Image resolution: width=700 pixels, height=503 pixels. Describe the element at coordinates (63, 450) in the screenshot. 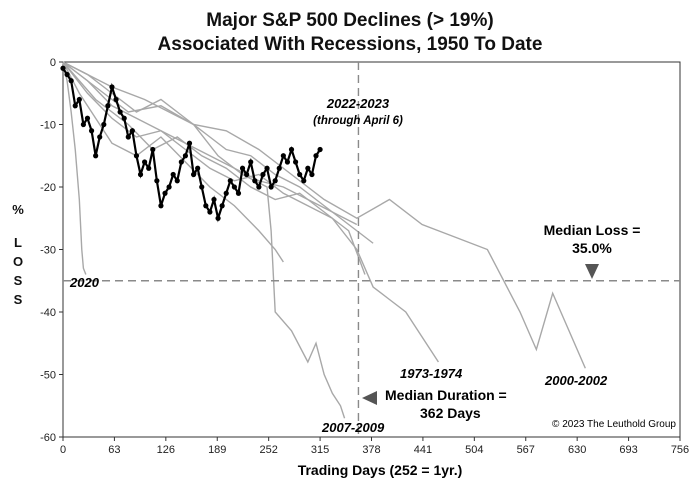

I see `x-tick-label: 0` at that location.